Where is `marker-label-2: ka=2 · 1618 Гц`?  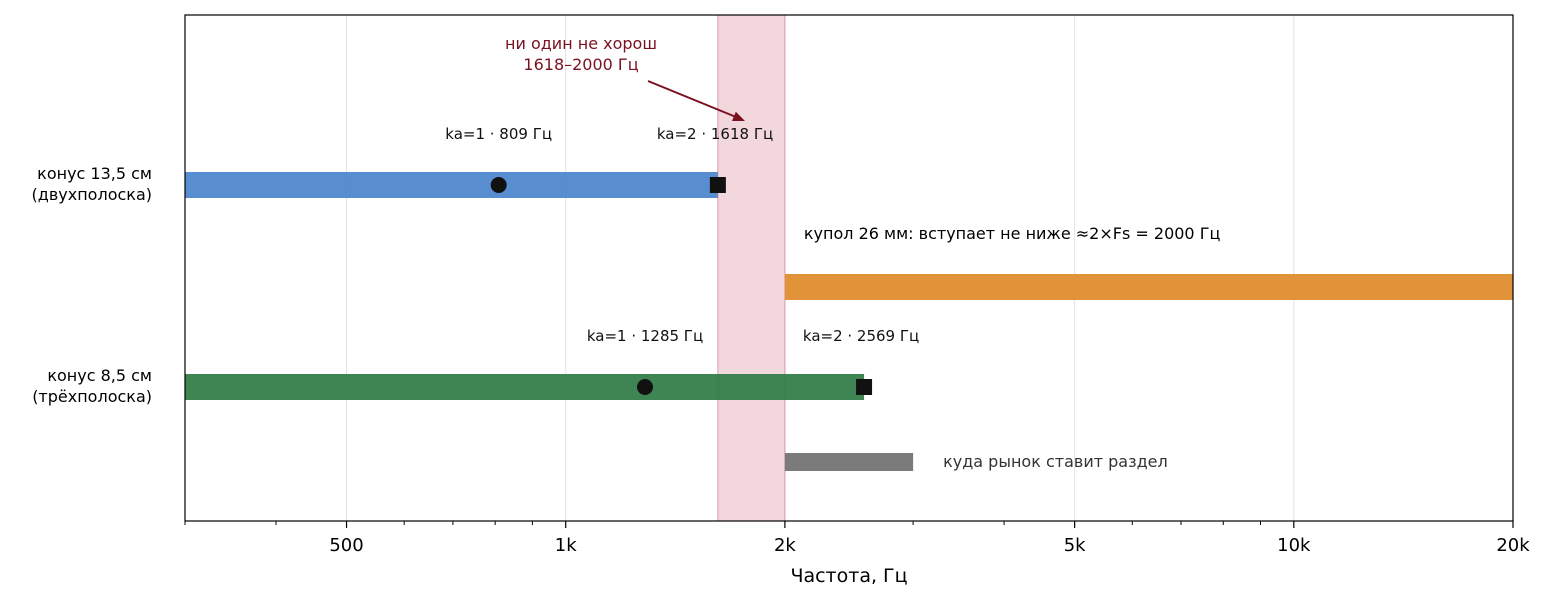 marker-label-2: ka=2 · 1618 Гц is located at coordinates (715, 134).